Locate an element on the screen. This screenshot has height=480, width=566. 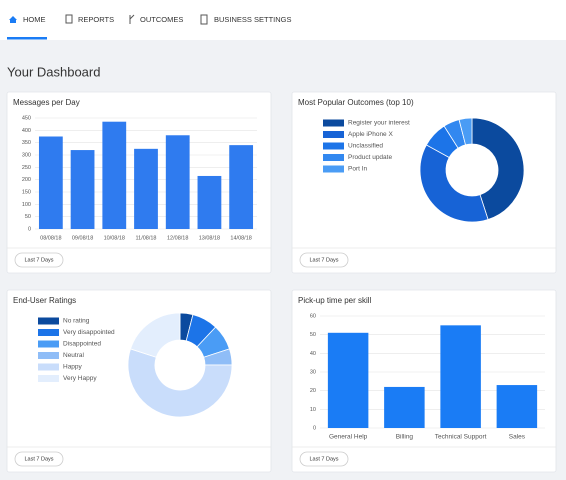
x-tick-label: 09/08/18 is located at coordinates (82, 238).